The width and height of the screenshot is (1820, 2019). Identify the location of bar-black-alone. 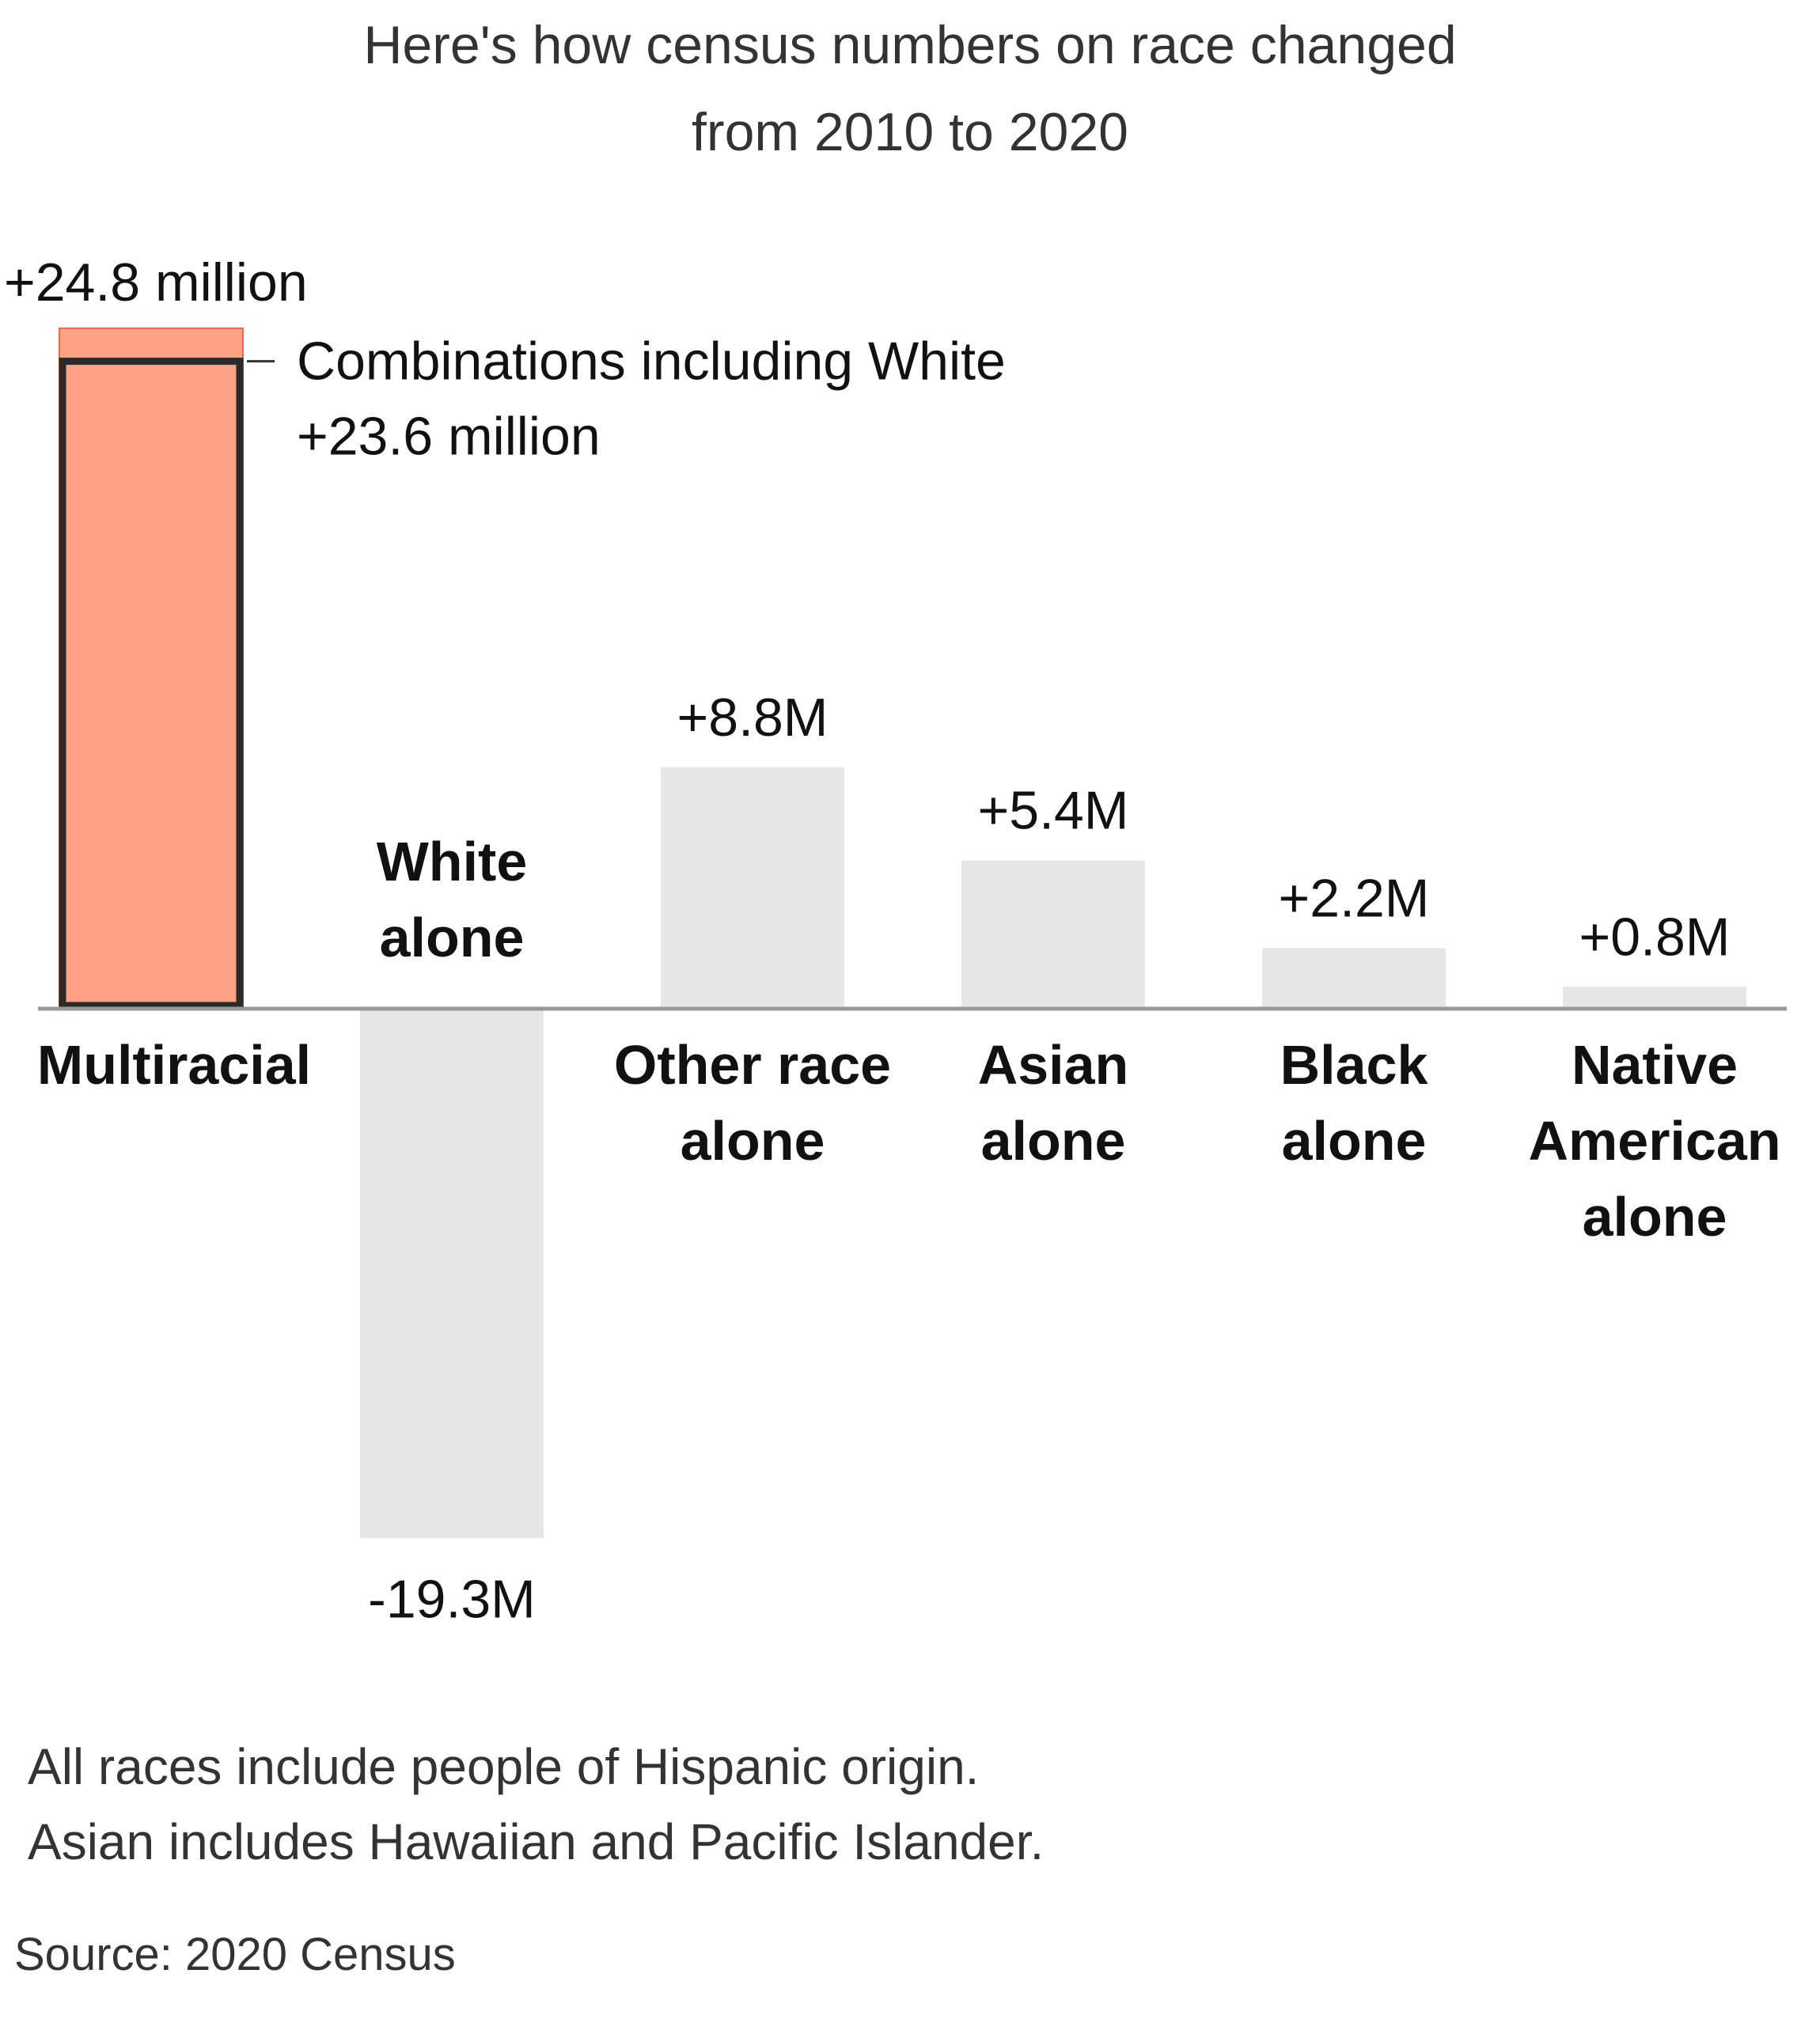
(1354, 978).